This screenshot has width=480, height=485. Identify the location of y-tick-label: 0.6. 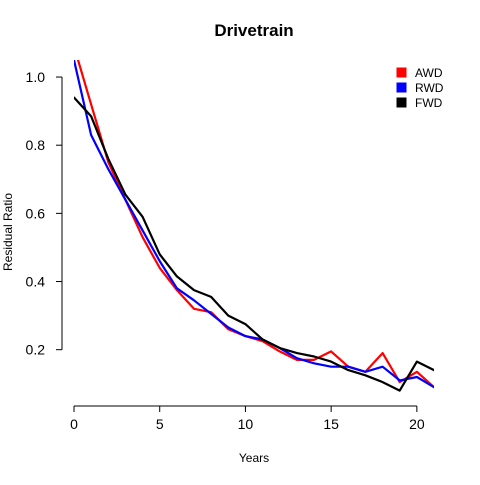
(36, 213).